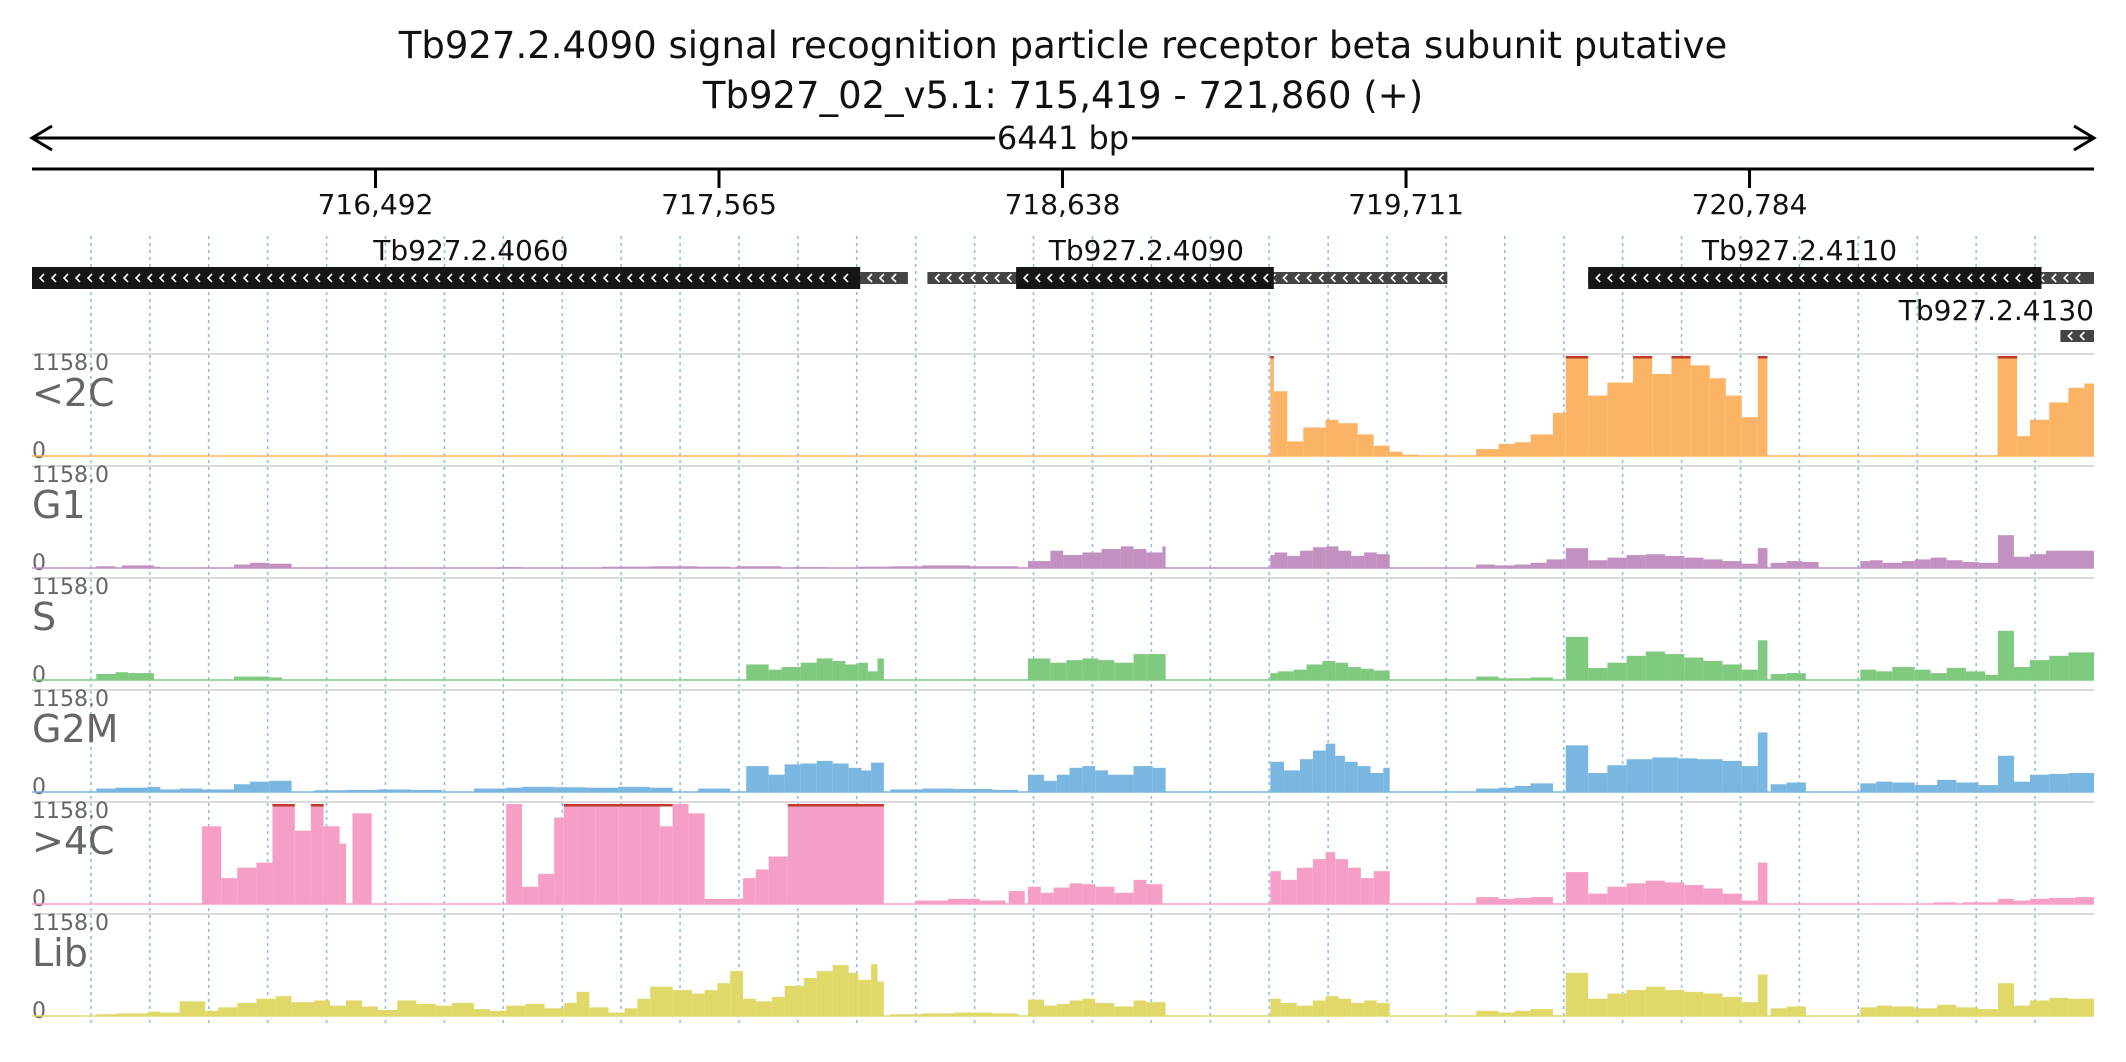 The image size is (2126, 1062). Describe the element at coordinates (73, 393) in the screenshot. I see `track-name-label: <2C` at that location.